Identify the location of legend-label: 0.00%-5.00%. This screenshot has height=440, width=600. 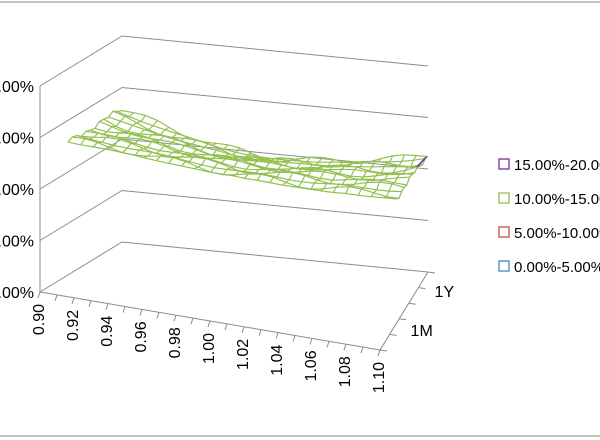
(557, 267).